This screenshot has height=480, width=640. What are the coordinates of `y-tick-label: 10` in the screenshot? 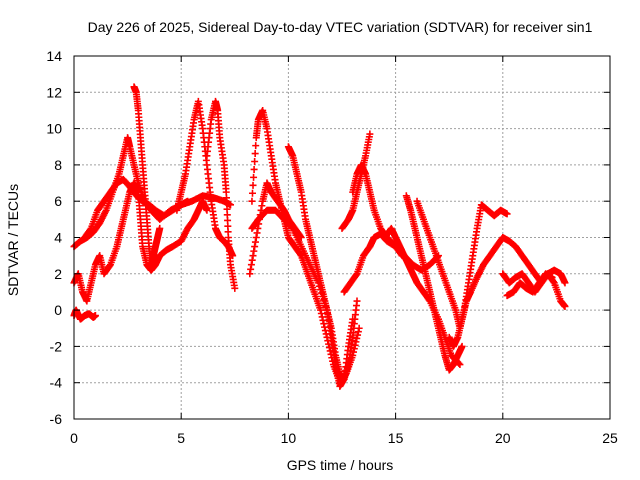 It's located at (54, 129).